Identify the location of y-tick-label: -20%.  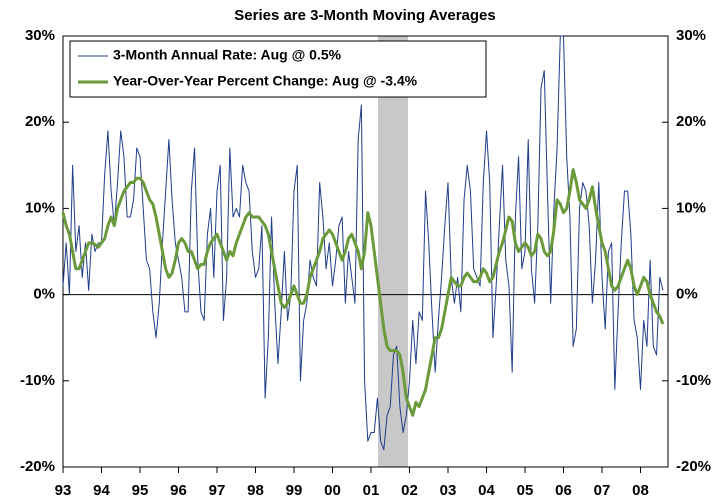
(37, 466).